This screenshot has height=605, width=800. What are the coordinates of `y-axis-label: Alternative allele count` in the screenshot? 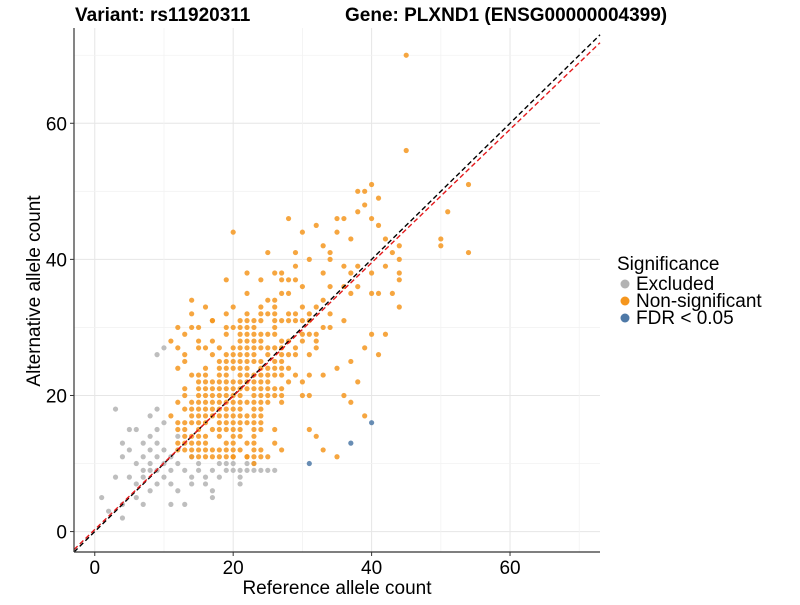 It's located at (34, 291).